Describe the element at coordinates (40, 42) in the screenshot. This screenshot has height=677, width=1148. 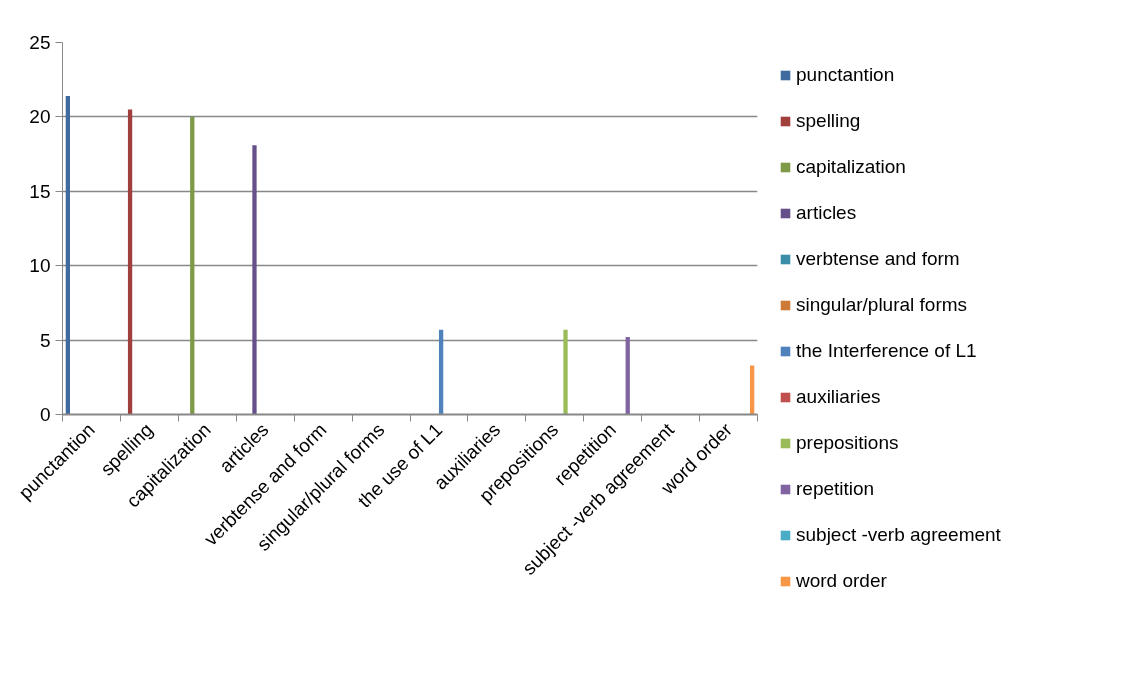
I see `y-tick-label: 25` at that location.